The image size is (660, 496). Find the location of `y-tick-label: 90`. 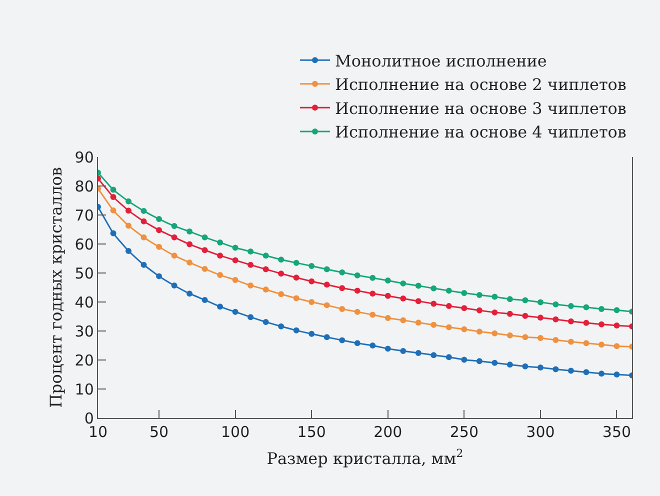

y-tick-label: 90 is located at coordinates (84, 157).